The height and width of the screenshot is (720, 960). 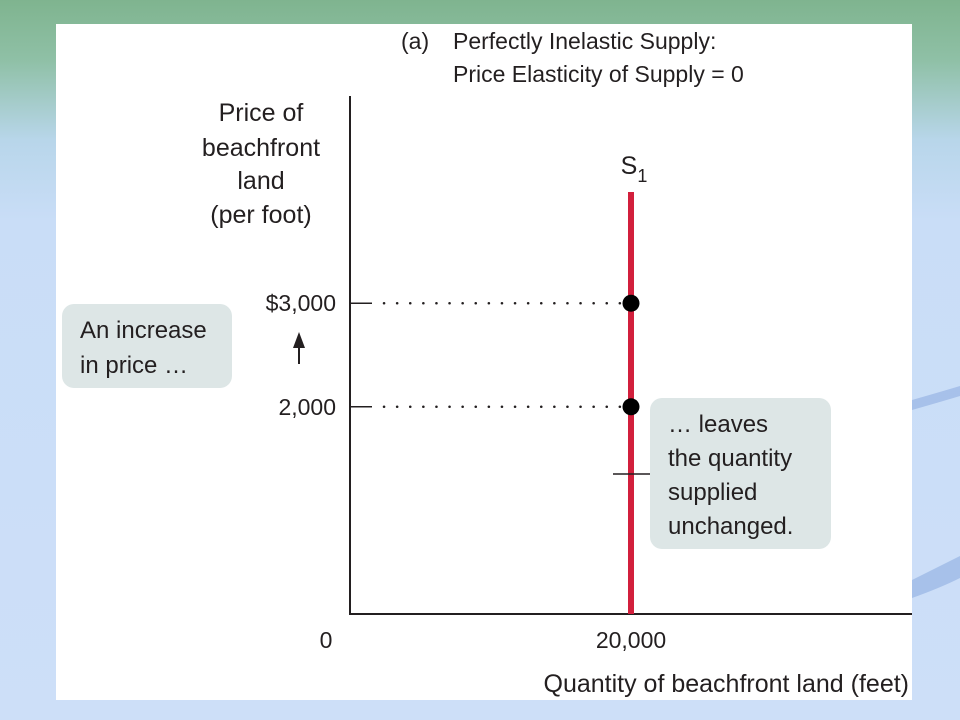 I want to click on y-axis-label-line-4: (per foot), so click(x=260, y=215).